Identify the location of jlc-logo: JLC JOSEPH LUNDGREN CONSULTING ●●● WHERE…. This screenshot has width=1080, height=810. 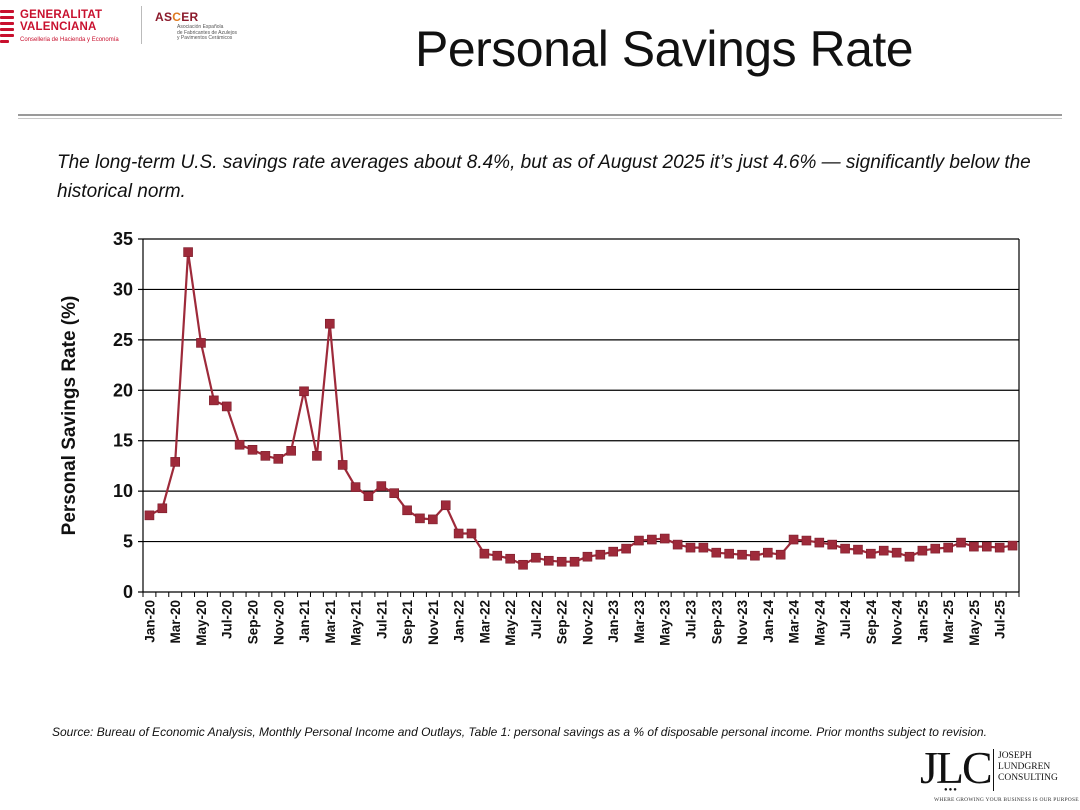
(999, 774).